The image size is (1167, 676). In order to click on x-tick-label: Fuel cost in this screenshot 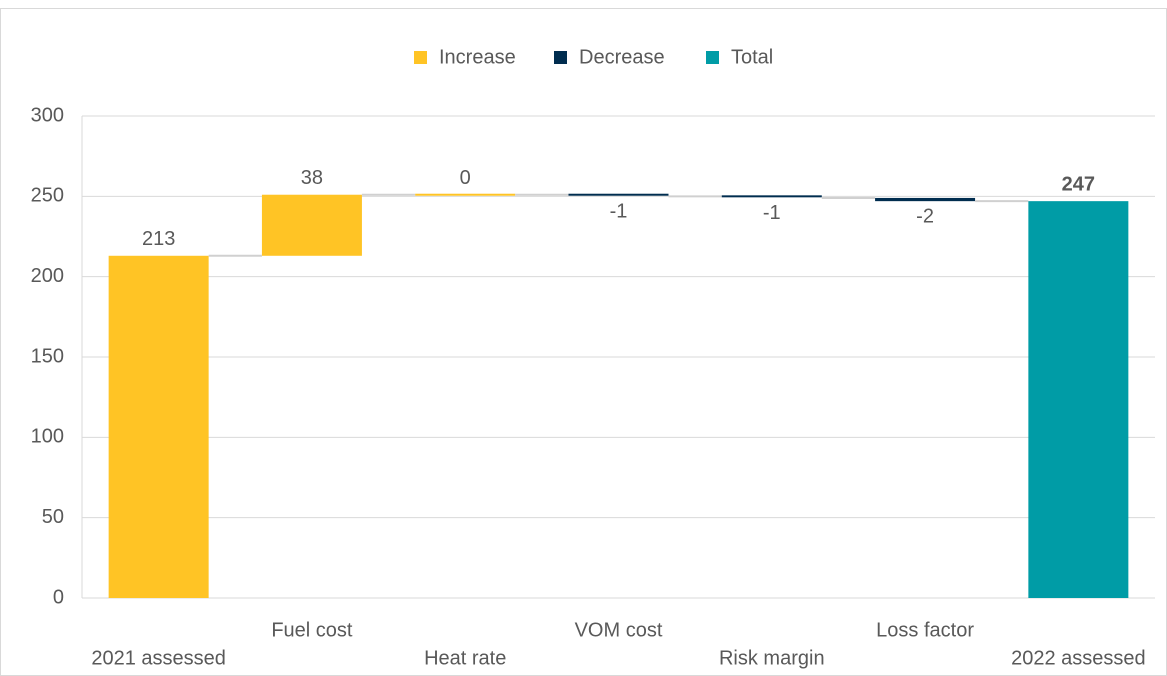, I will do `click(312, 630)`.